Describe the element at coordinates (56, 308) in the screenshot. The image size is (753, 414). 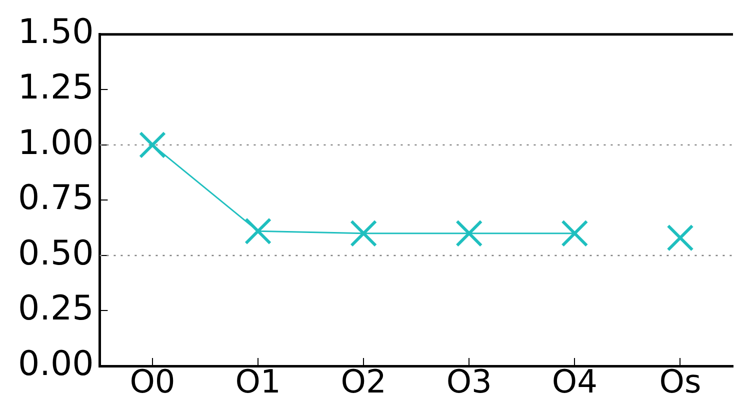
I see `y-tick-label: 0.25` at that location.